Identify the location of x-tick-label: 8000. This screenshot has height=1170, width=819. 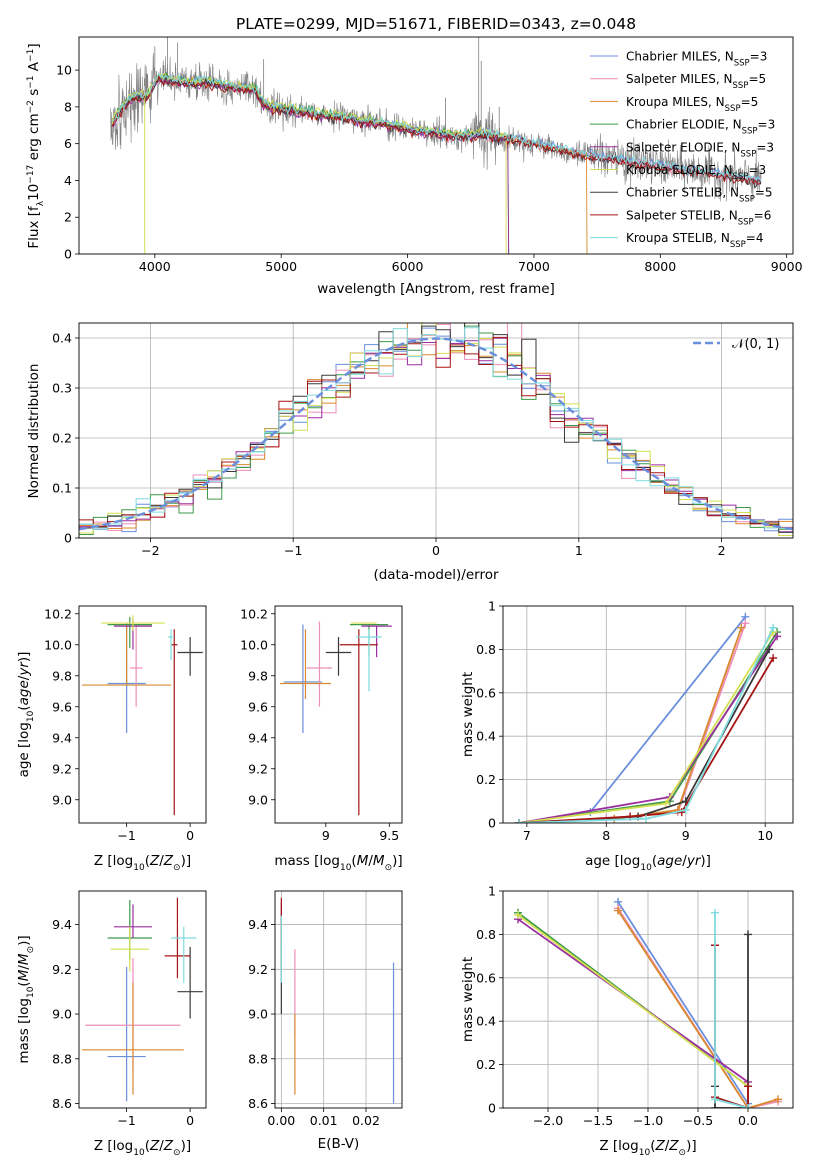
(660, 266).